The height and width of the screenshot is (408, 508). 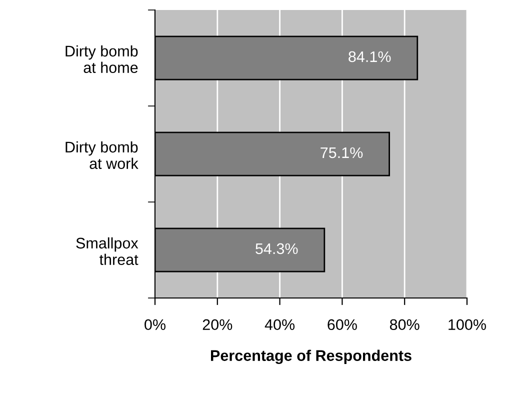 I want to click on data-label: 54.3%, so click(x=277, y=248).